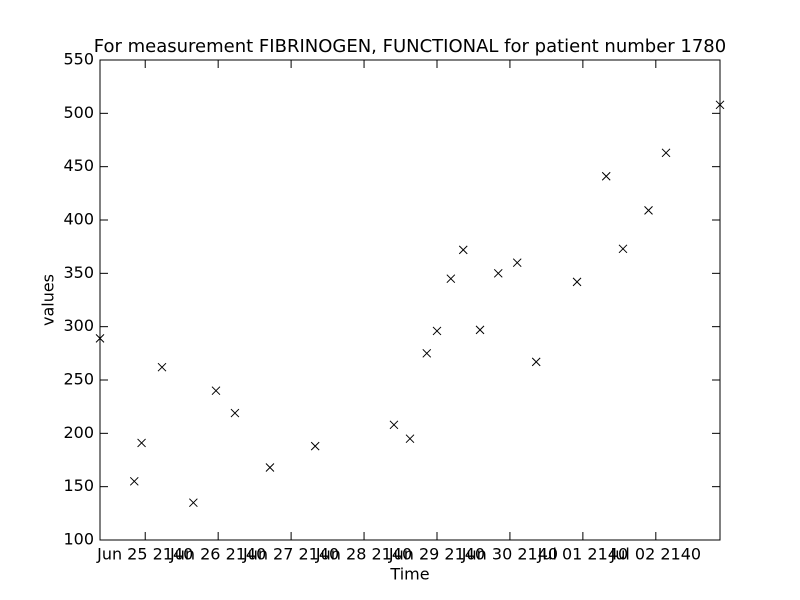 Image resolution: width=800 pixels, height=600 pixels. What do you see at coordinates (656, 554) in the screenshot?
I see `x-tick-label: Jul 02 2140` at bounding box center [656, 554].